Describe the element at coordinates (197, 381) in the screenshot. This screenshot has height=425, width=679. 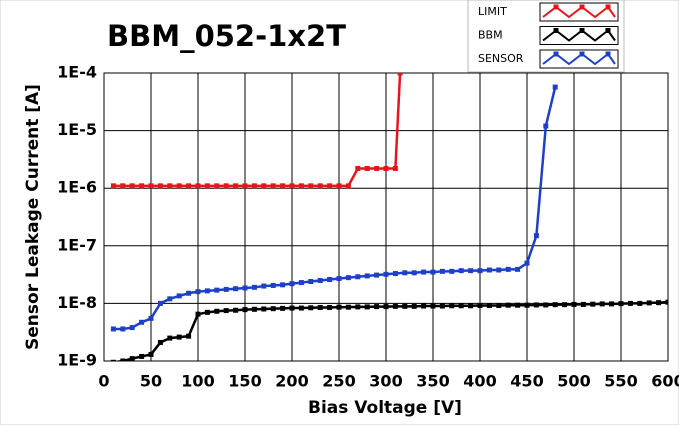
I see `x-tick-label: 100` at that location.